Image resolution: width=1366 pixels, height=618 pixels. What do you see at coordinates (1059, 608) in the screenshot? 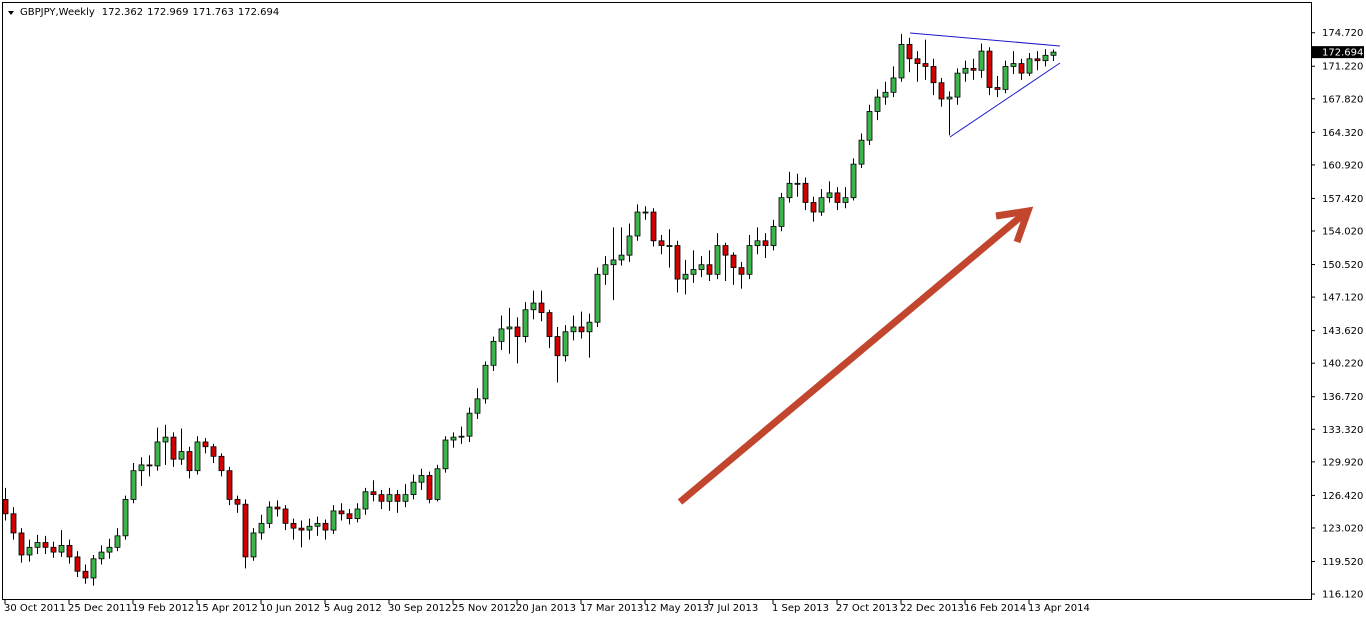
I see `x-tick-label: 13 Apr 2014` at bounding box center [1059, 608].